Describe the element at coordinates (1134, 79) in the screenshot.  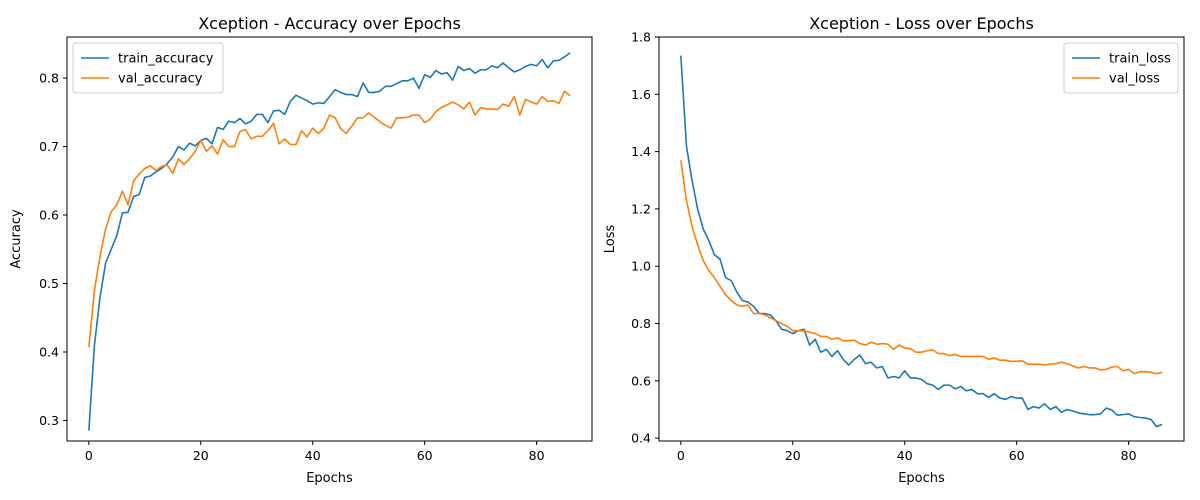
I see `loss-legend-label-val_loss: val_loss` at that location.